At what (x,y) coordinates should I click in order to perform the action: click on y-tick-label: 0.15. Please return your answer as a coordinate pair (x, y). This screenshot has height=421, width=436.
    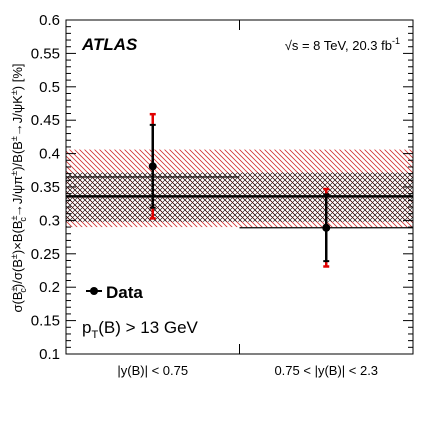
    Looking at the image, I should click on (45, 321).